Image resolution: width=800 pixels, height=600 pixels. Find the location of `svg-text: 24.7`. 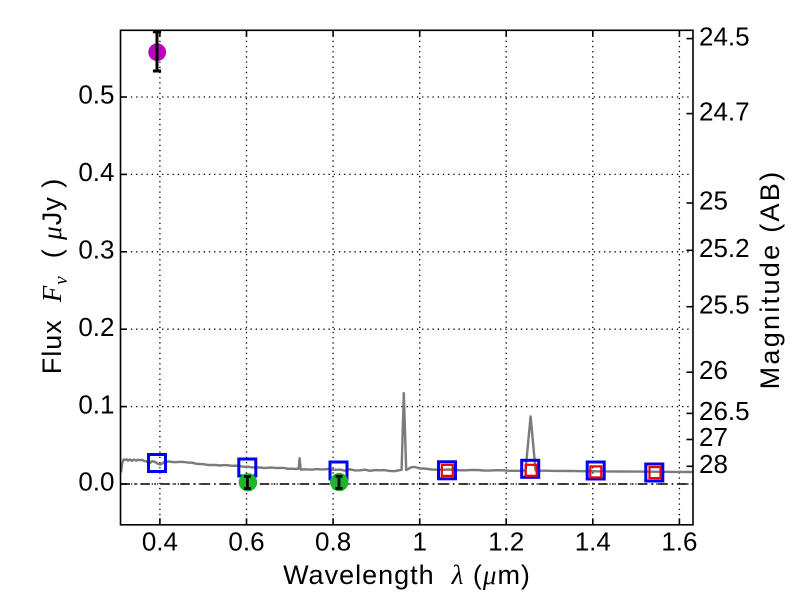

svg-text: 24.7 is located at coordinates (724, 111).